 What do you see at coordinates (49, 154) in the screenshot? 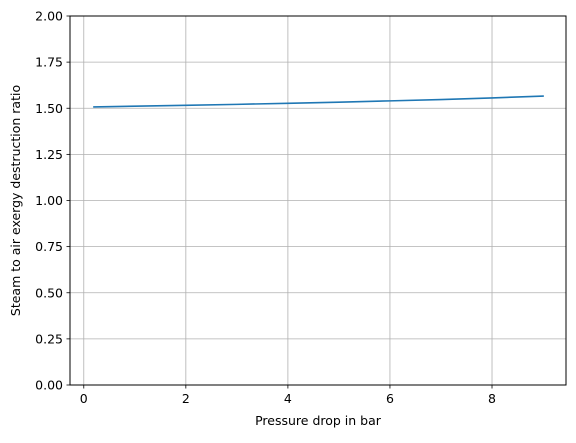
I see `y-tick-label: 1.25` at bounding box center [49, 154].